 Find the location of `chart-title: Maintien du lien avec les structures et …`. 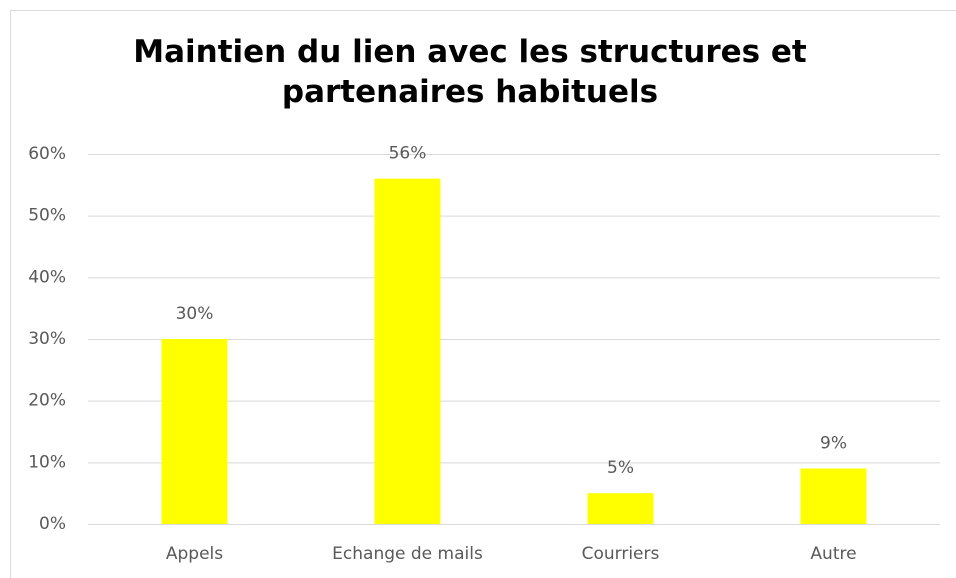

chart-title: Maintien du lien avec les structures et … is located at coordinates (470, 72).